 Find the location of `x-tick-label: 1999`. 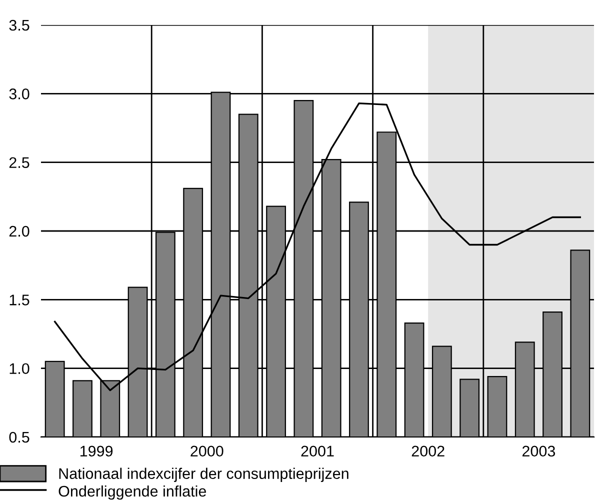

x-tick-label: 1999 is located at coordinates (96, 451).